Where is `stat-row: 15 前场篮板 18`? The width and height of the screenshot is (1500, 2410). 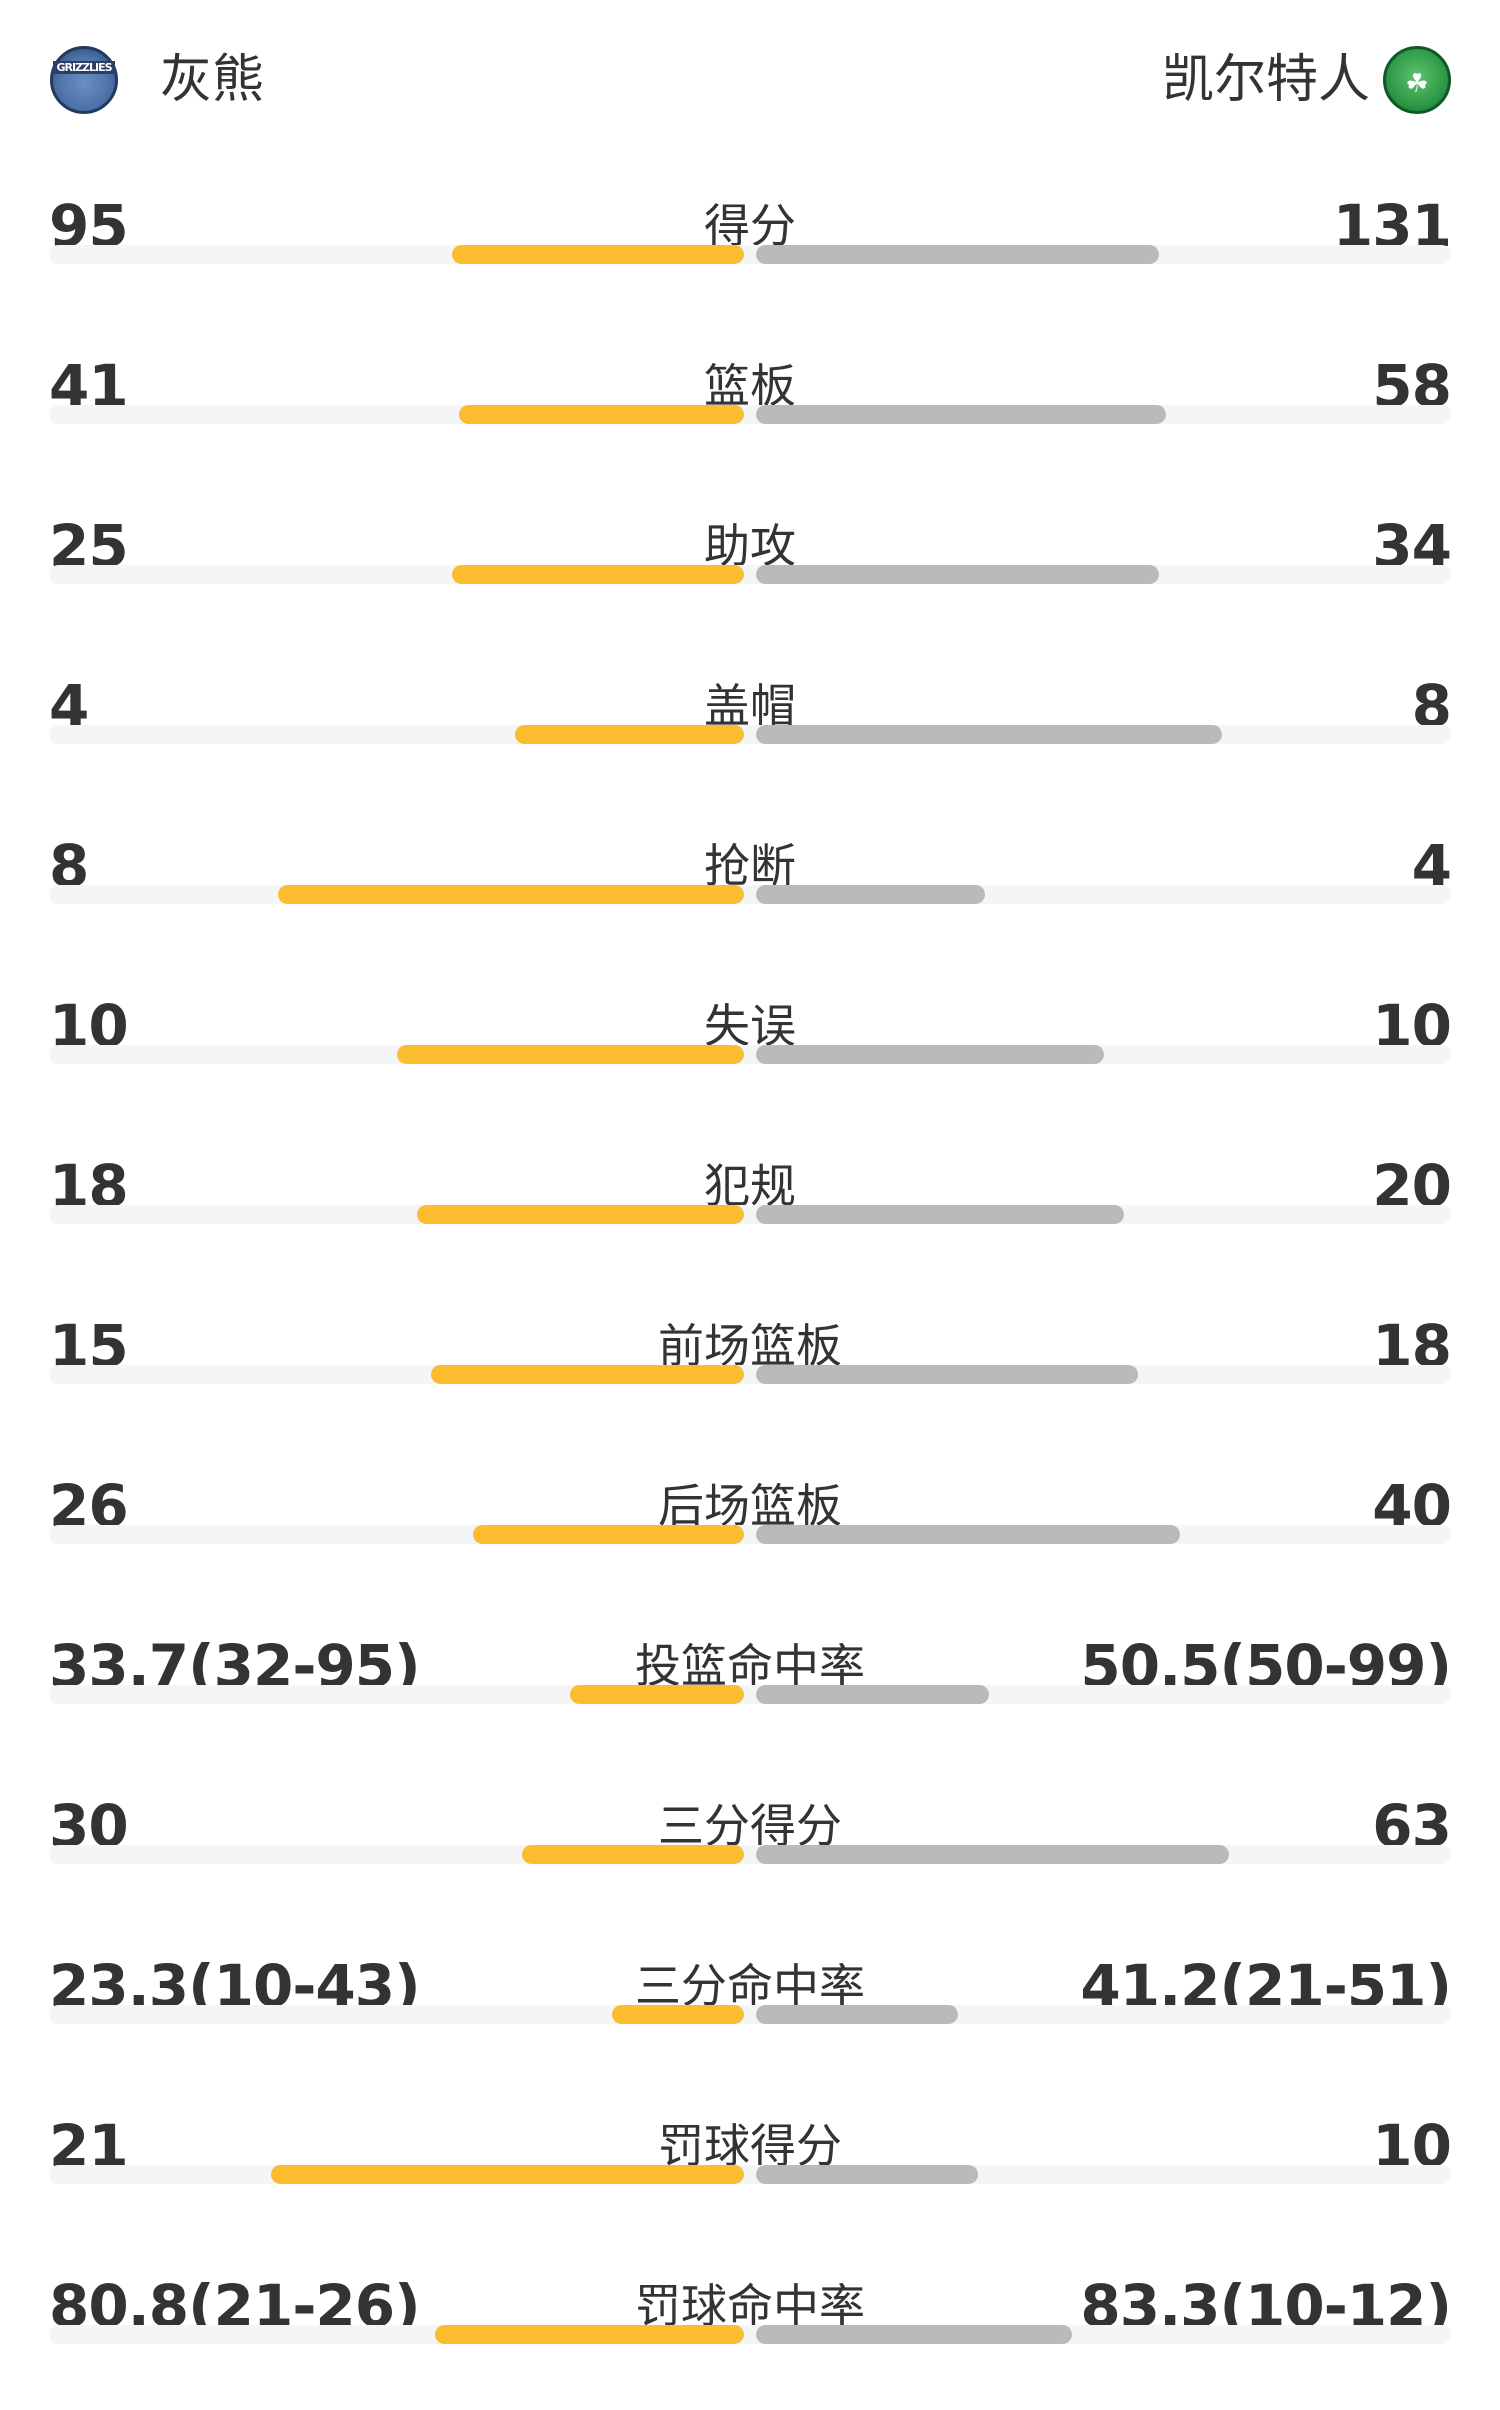 stat-row: 15 前场篮板 18 is located at coordinates (750, 1370).